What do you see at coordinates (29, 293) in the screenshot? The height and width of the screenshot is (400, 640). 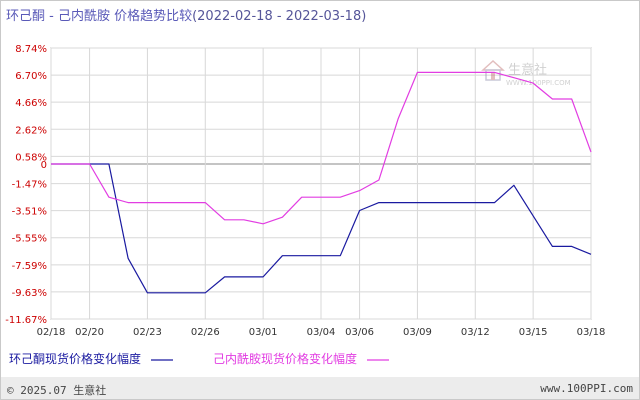 I see `y-tick-label: -9.63%` at bounding box center [29, 293].